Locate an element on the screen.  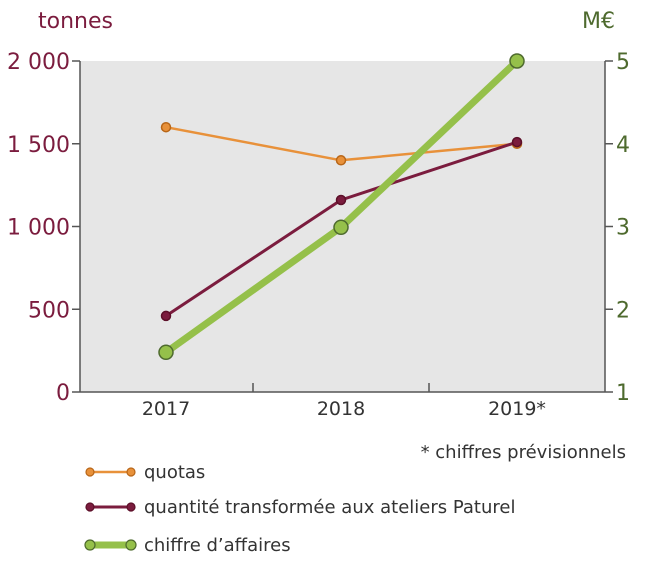
footnote: * chiffres prévisionnels is located at coordinates (523, 452).